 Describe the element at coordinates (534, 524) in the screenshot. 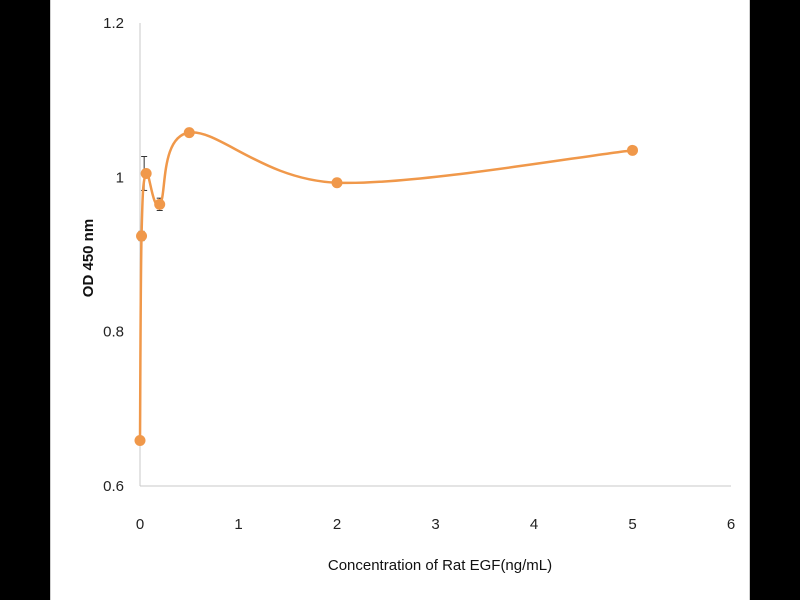

I see `x-tick-label: 4` at that location.